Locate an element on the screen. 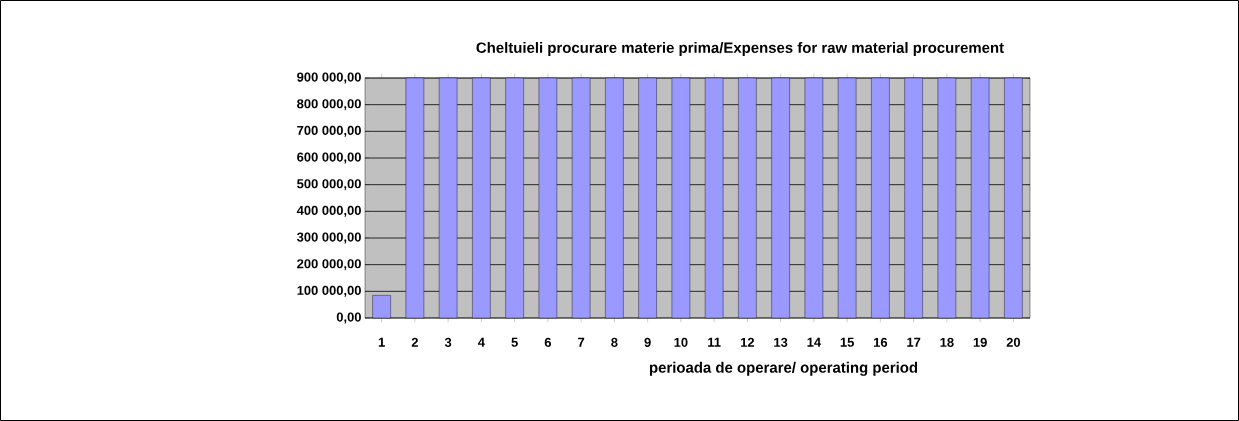  y-tick-label: 0,00 is located at coordinates (348, 318).